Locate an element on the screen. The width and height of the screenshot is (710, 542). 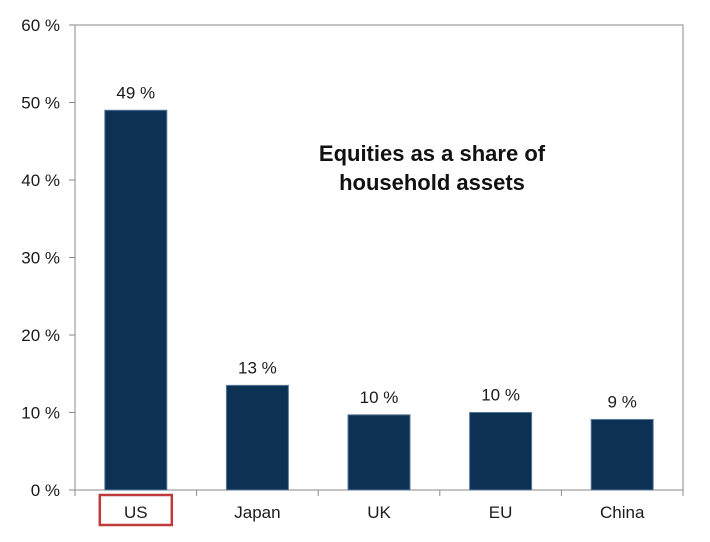
bar-japan is located at coordinates (257, 437).